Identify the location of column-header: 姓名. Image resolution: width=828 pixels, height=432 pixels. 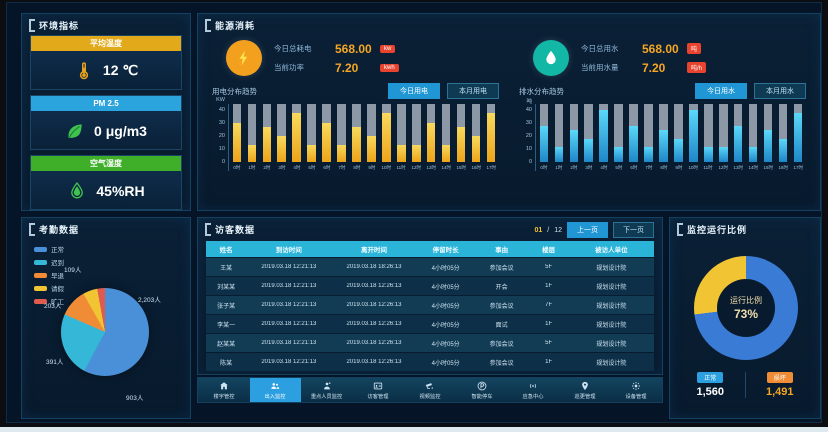
(226, 250).